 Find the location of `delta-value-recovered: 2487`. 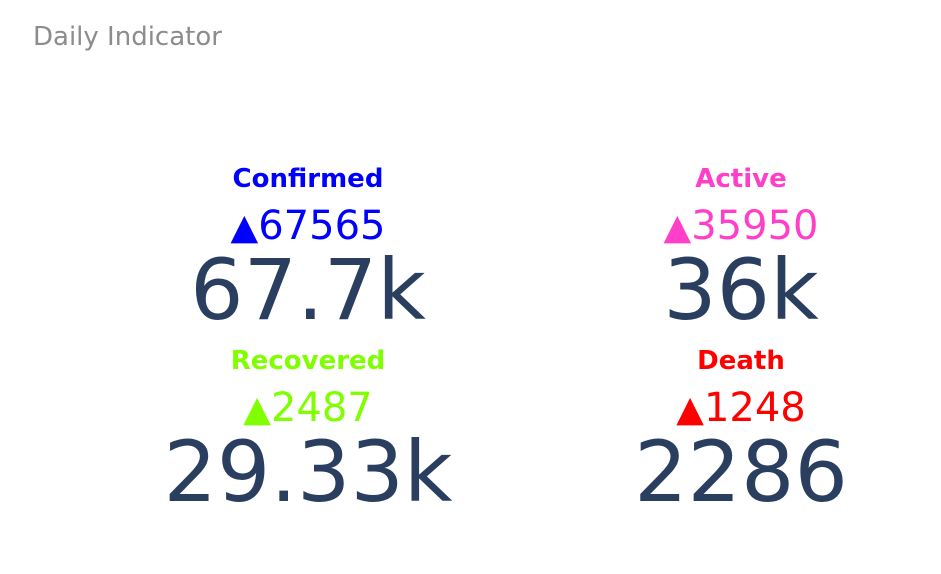

delta-value-recovered: 2487 is located at coordinates (321, 408).